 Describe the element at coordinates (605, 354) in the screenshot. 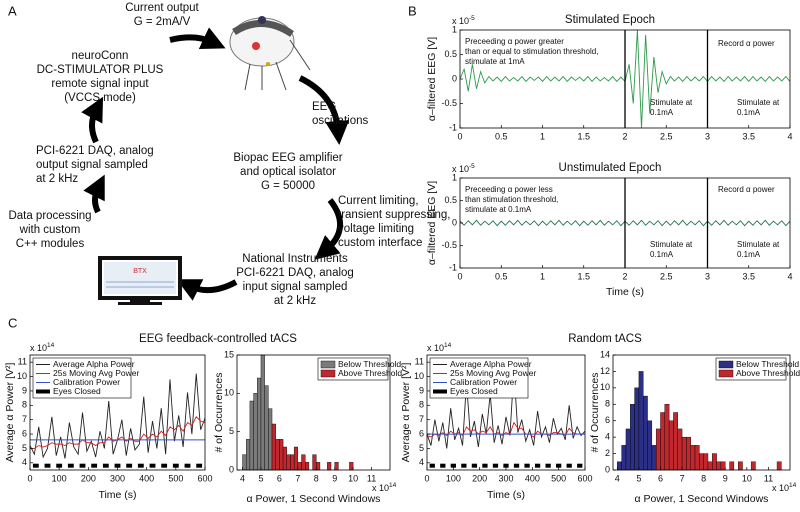

I see `y-tick-label: 14` at that location.